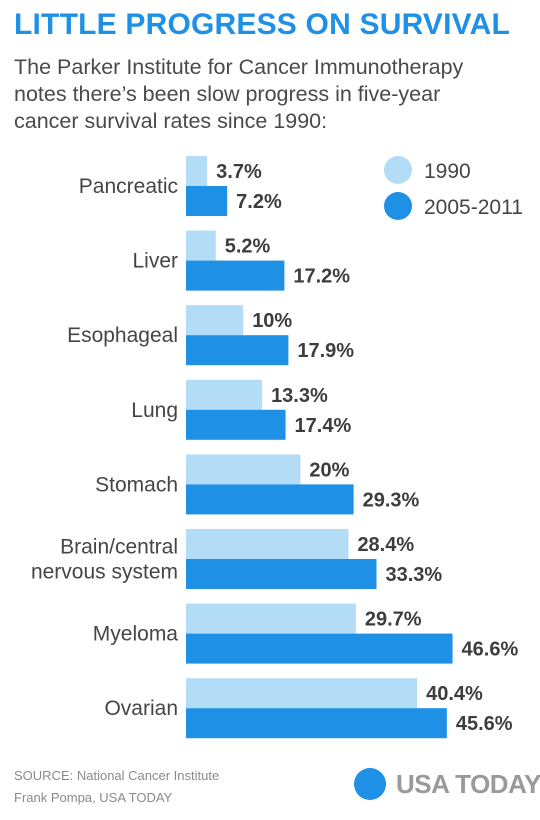 The image size is (540, 820). I want to click on category-label-stomach: Stomach, so click(136, 484).